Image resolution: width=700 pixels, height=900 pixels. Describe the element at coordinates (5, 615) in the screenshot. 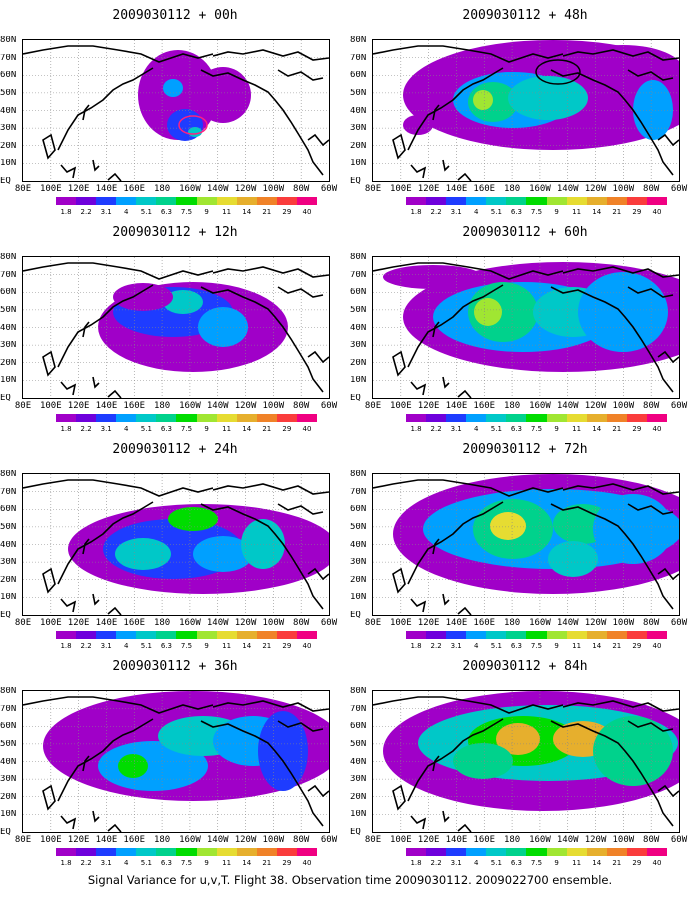

I see `latitude-label: EQ` at that location.